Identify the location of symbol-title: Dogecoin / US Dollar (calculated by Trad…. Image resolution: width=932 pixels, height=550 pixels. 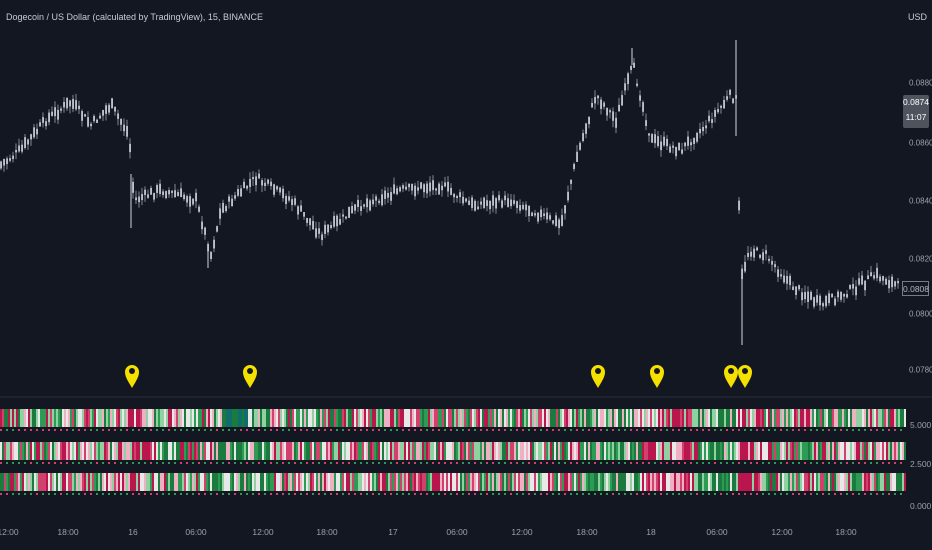
(134, 17).